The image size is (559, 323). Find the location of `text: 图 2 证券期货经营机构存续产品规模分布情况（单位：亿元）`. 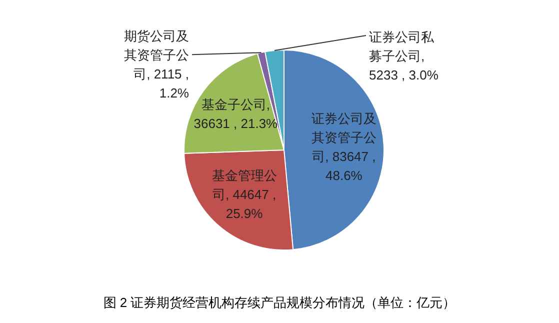

text: 图 2 证券期货经营机构存续产品规模分布情况（单位：亿元） is located at coordinates (279, 302).